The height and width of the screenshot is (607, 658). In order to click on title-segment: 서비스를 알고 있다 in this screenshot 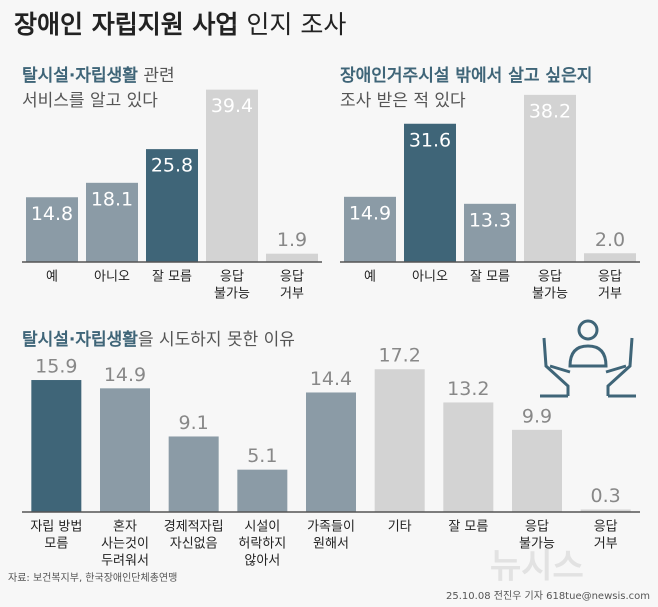, I will do `click(90, 101)`.